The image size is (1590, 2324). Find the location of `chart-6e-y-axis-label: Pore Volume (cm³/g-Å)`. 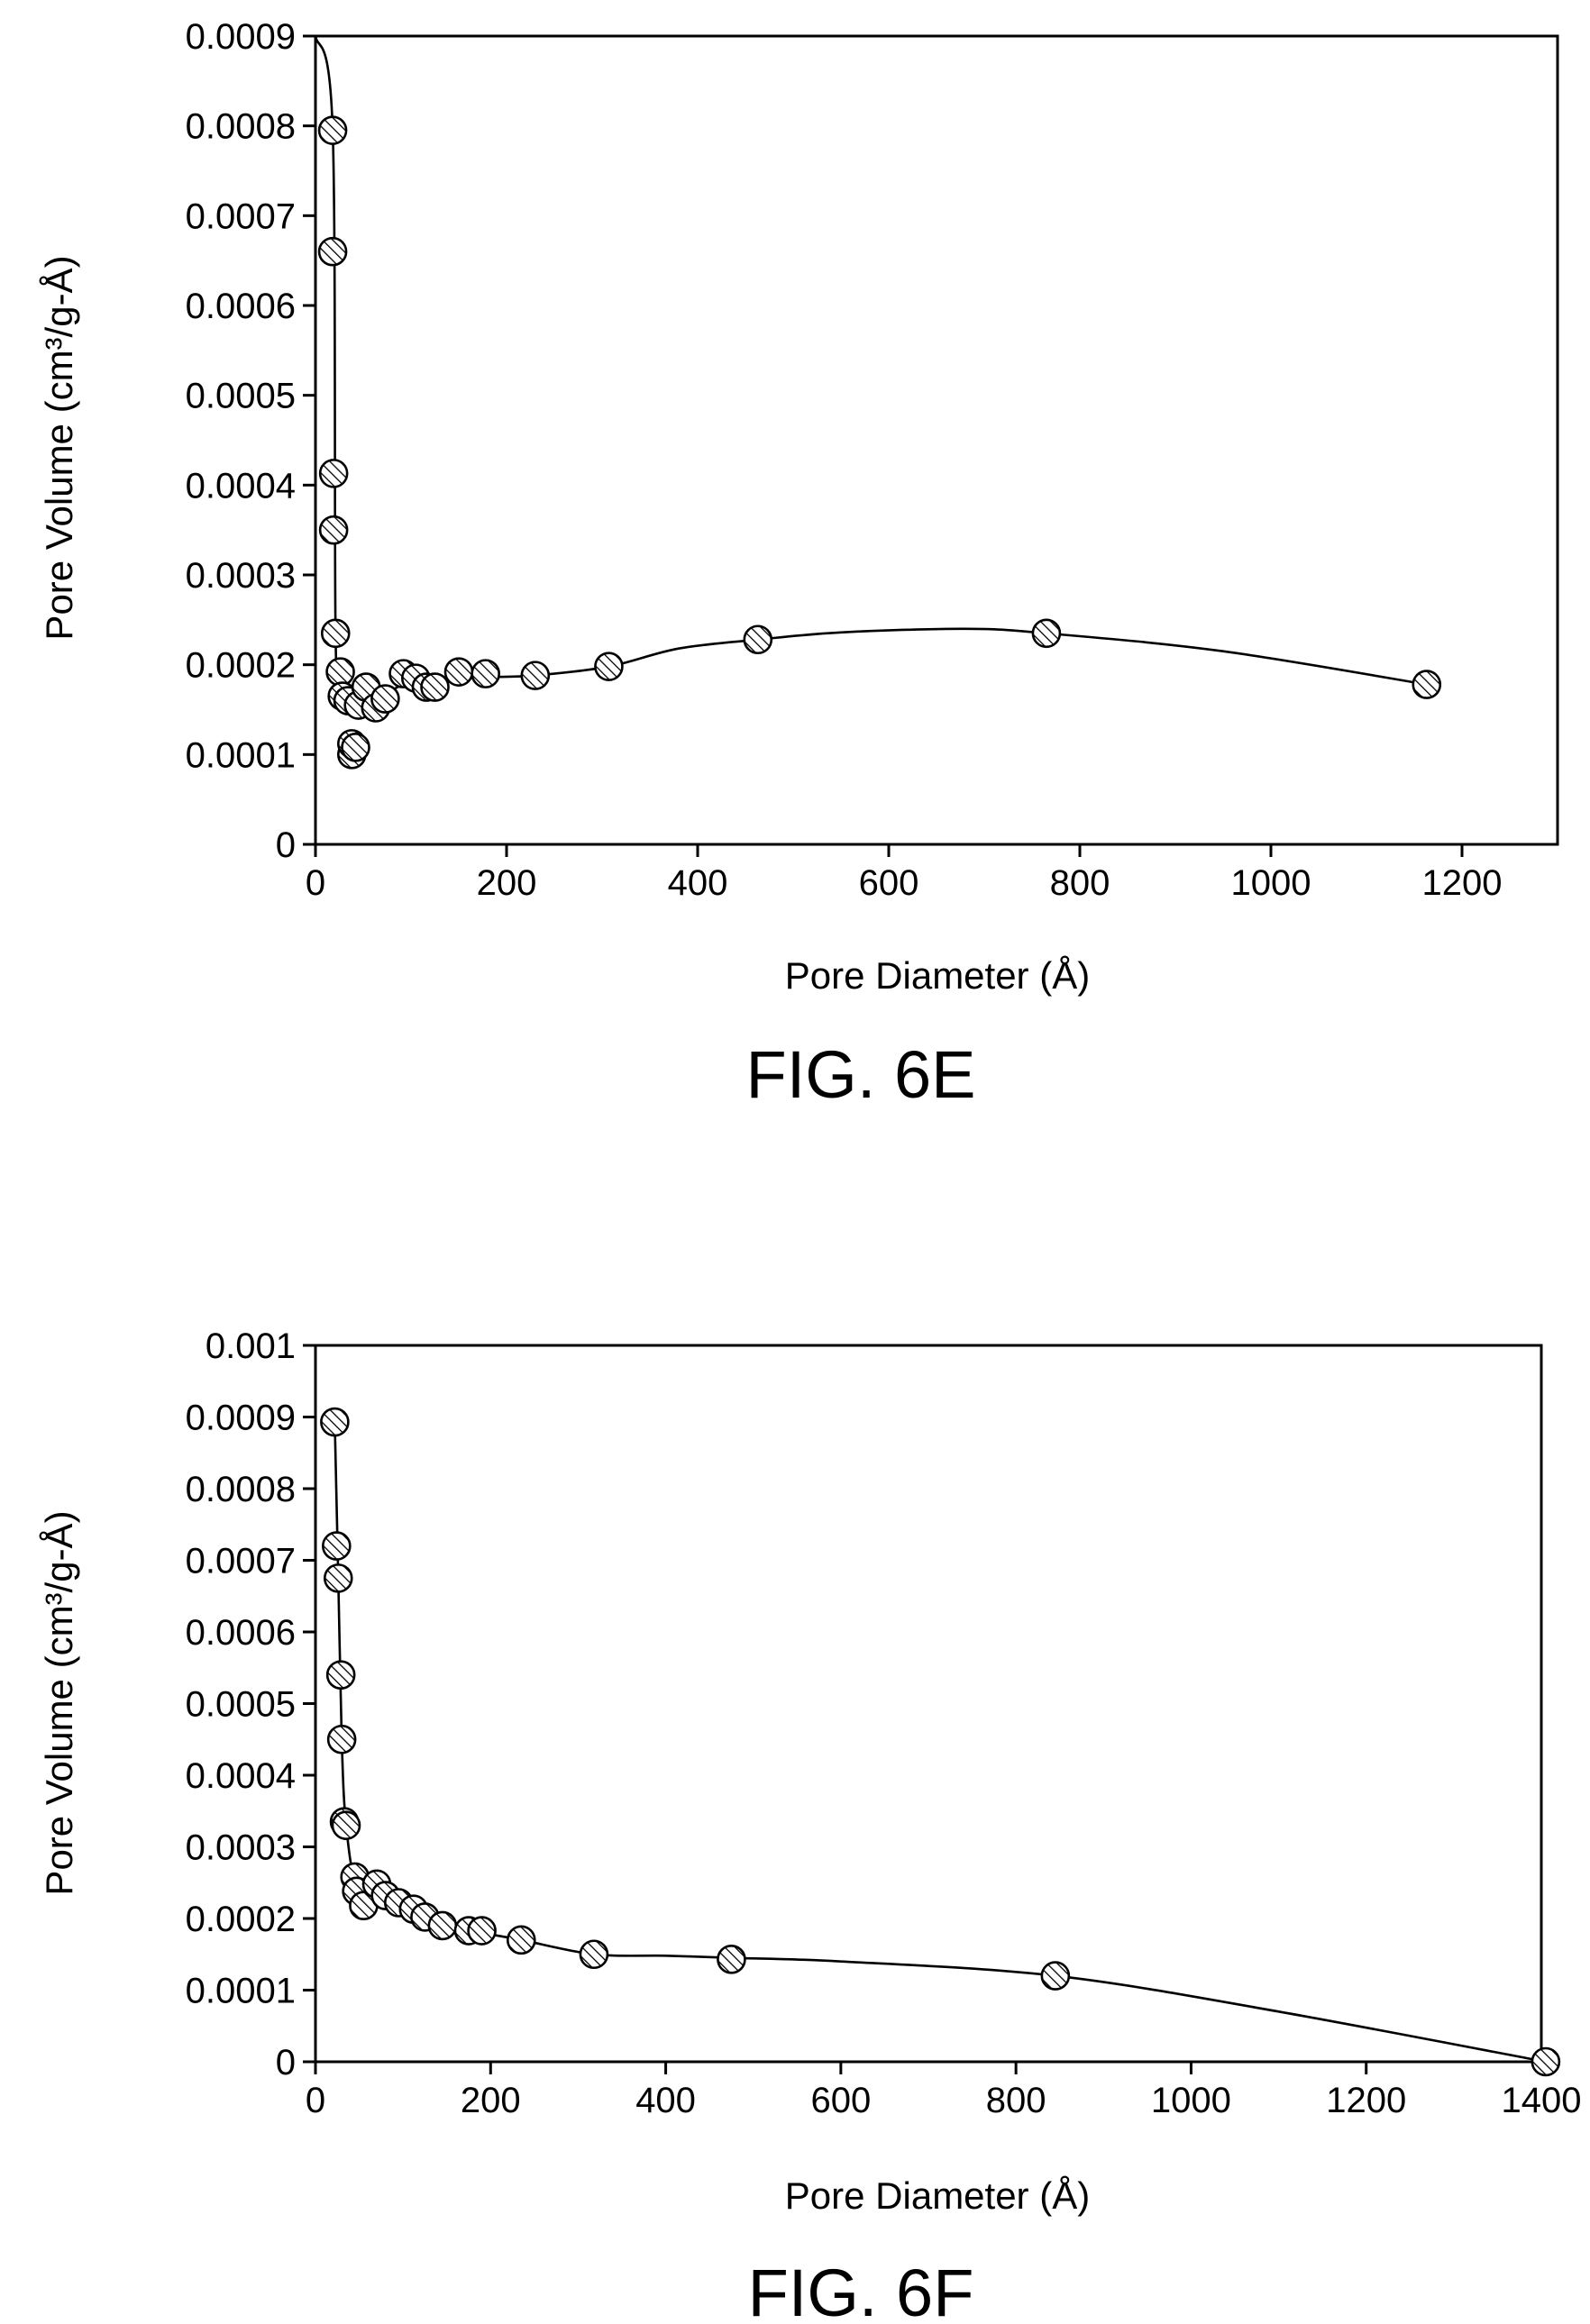

chart-6e-y-axis-label: Pore Volume (cm³/g-Å) is located at coordinates (59, 447).